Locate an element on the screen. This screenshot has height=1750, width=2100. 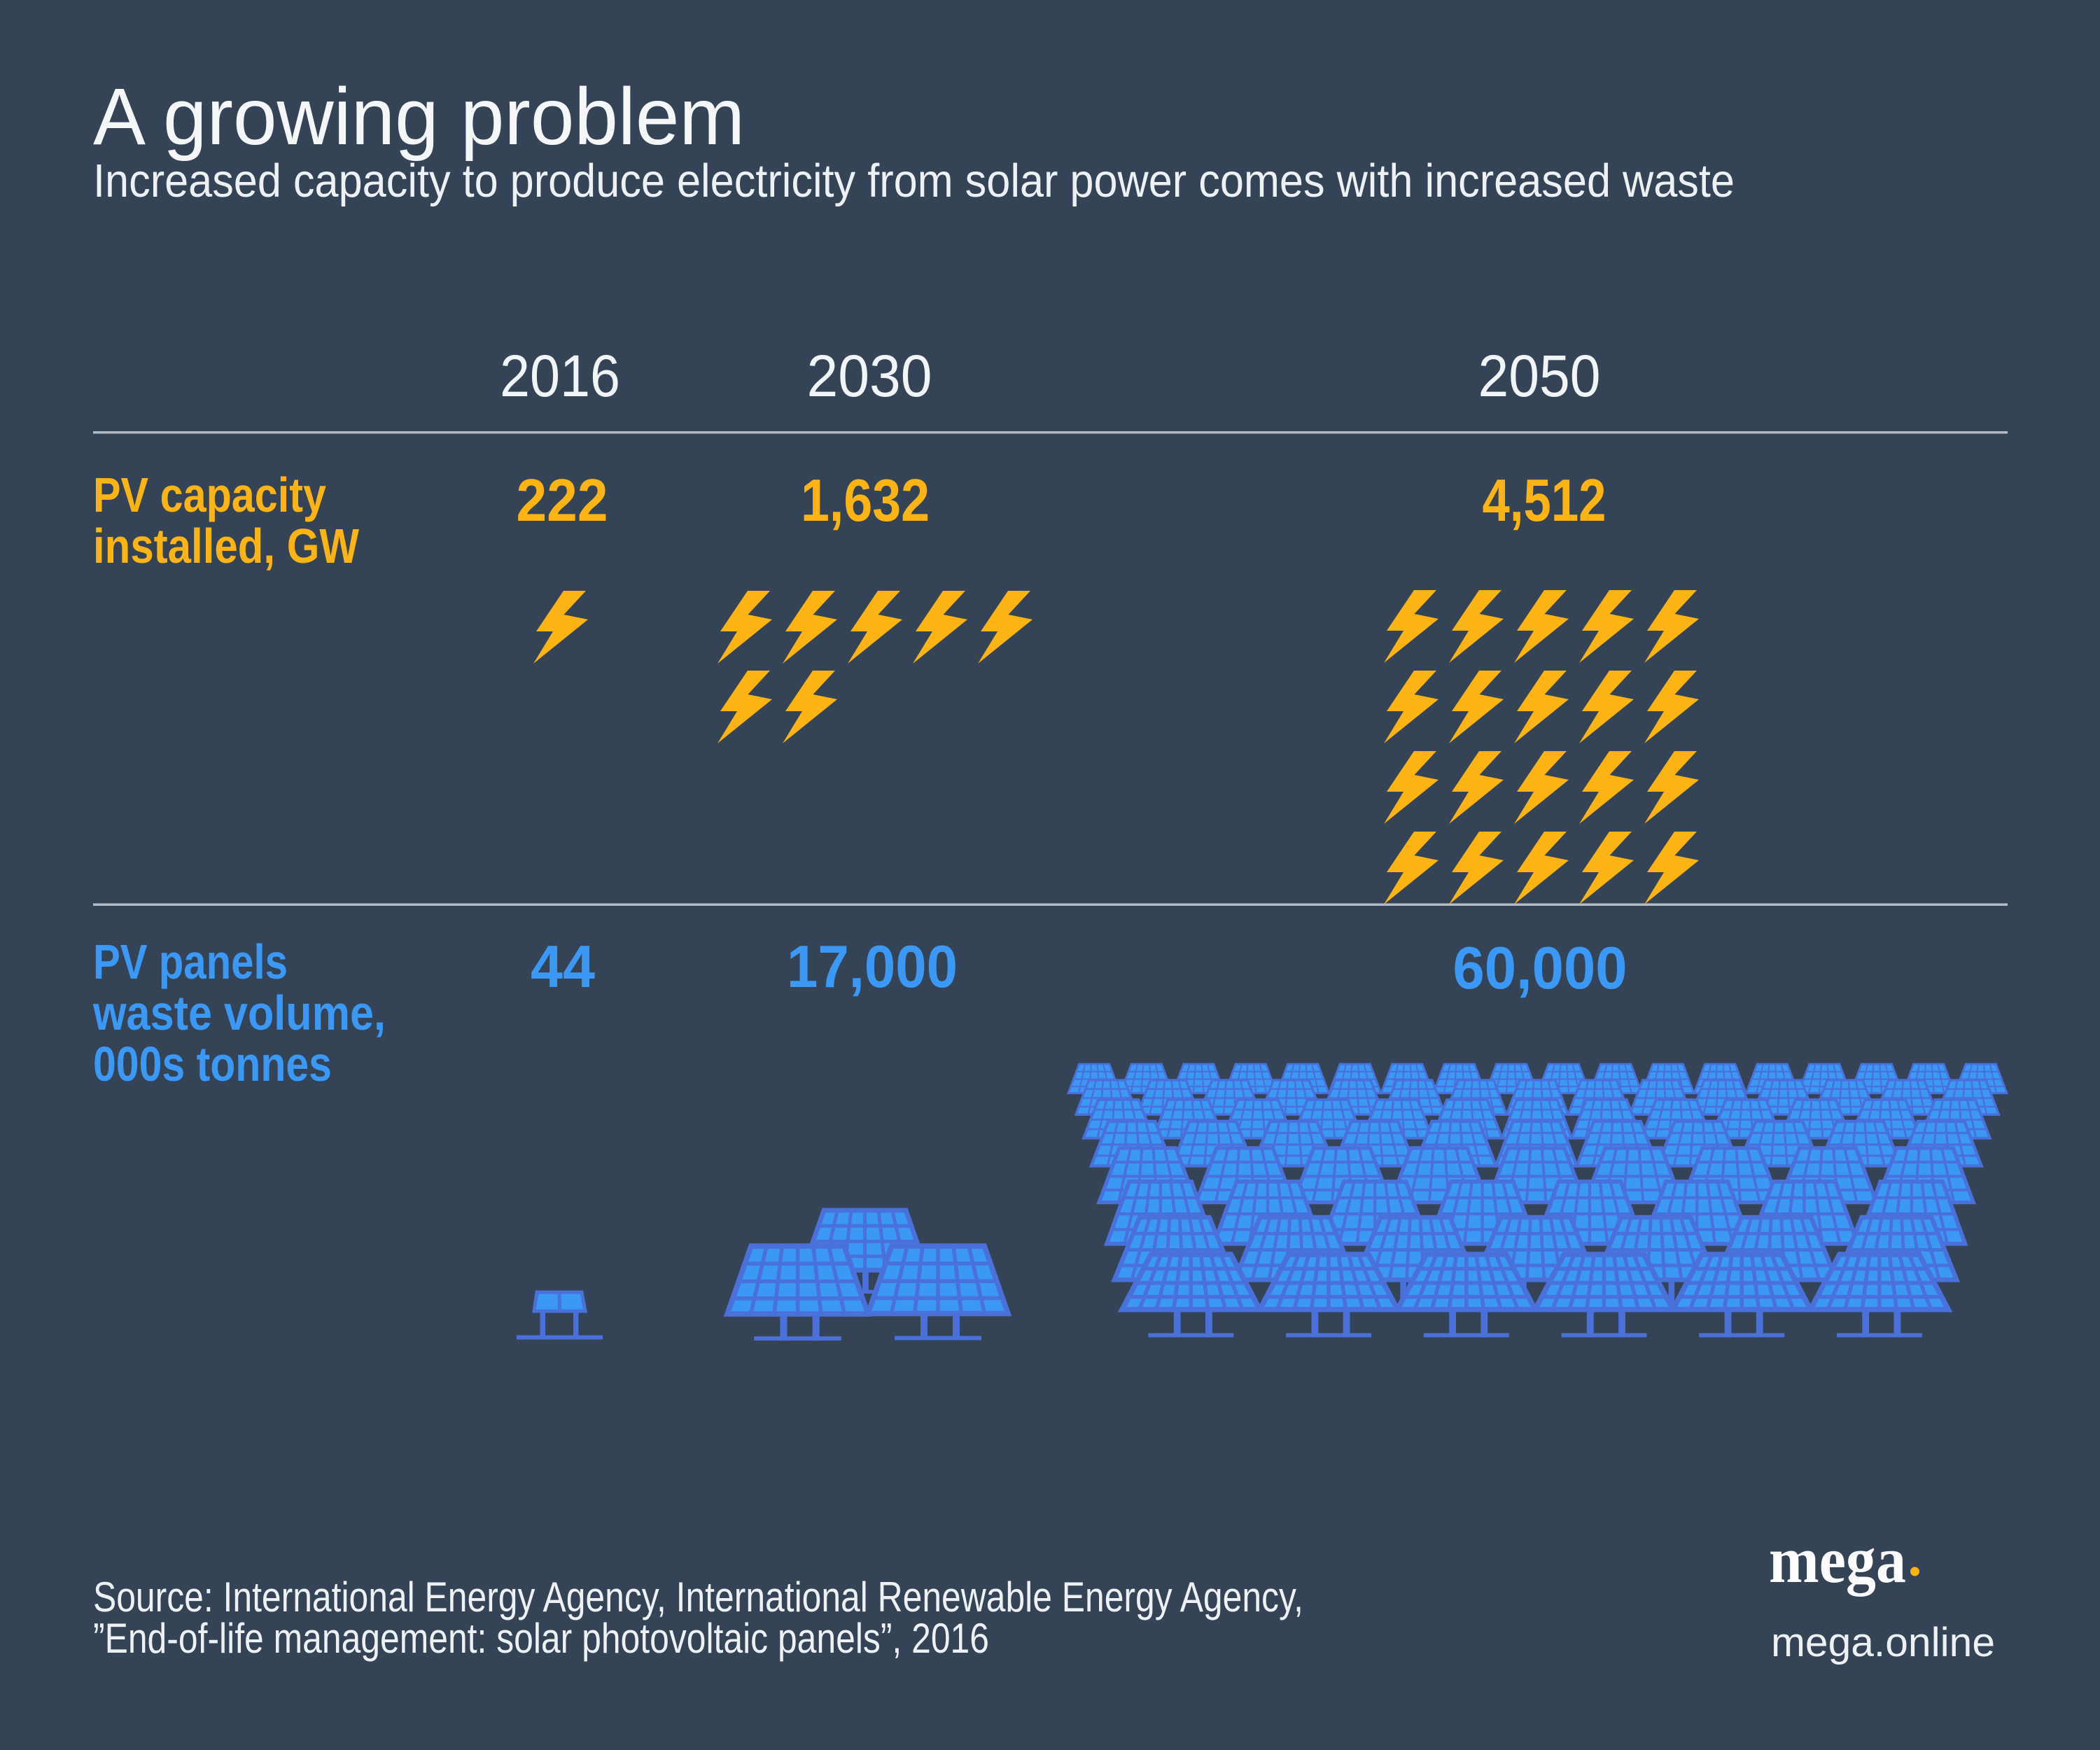
svg-text: PV panels is located at coordinates (190, 961).